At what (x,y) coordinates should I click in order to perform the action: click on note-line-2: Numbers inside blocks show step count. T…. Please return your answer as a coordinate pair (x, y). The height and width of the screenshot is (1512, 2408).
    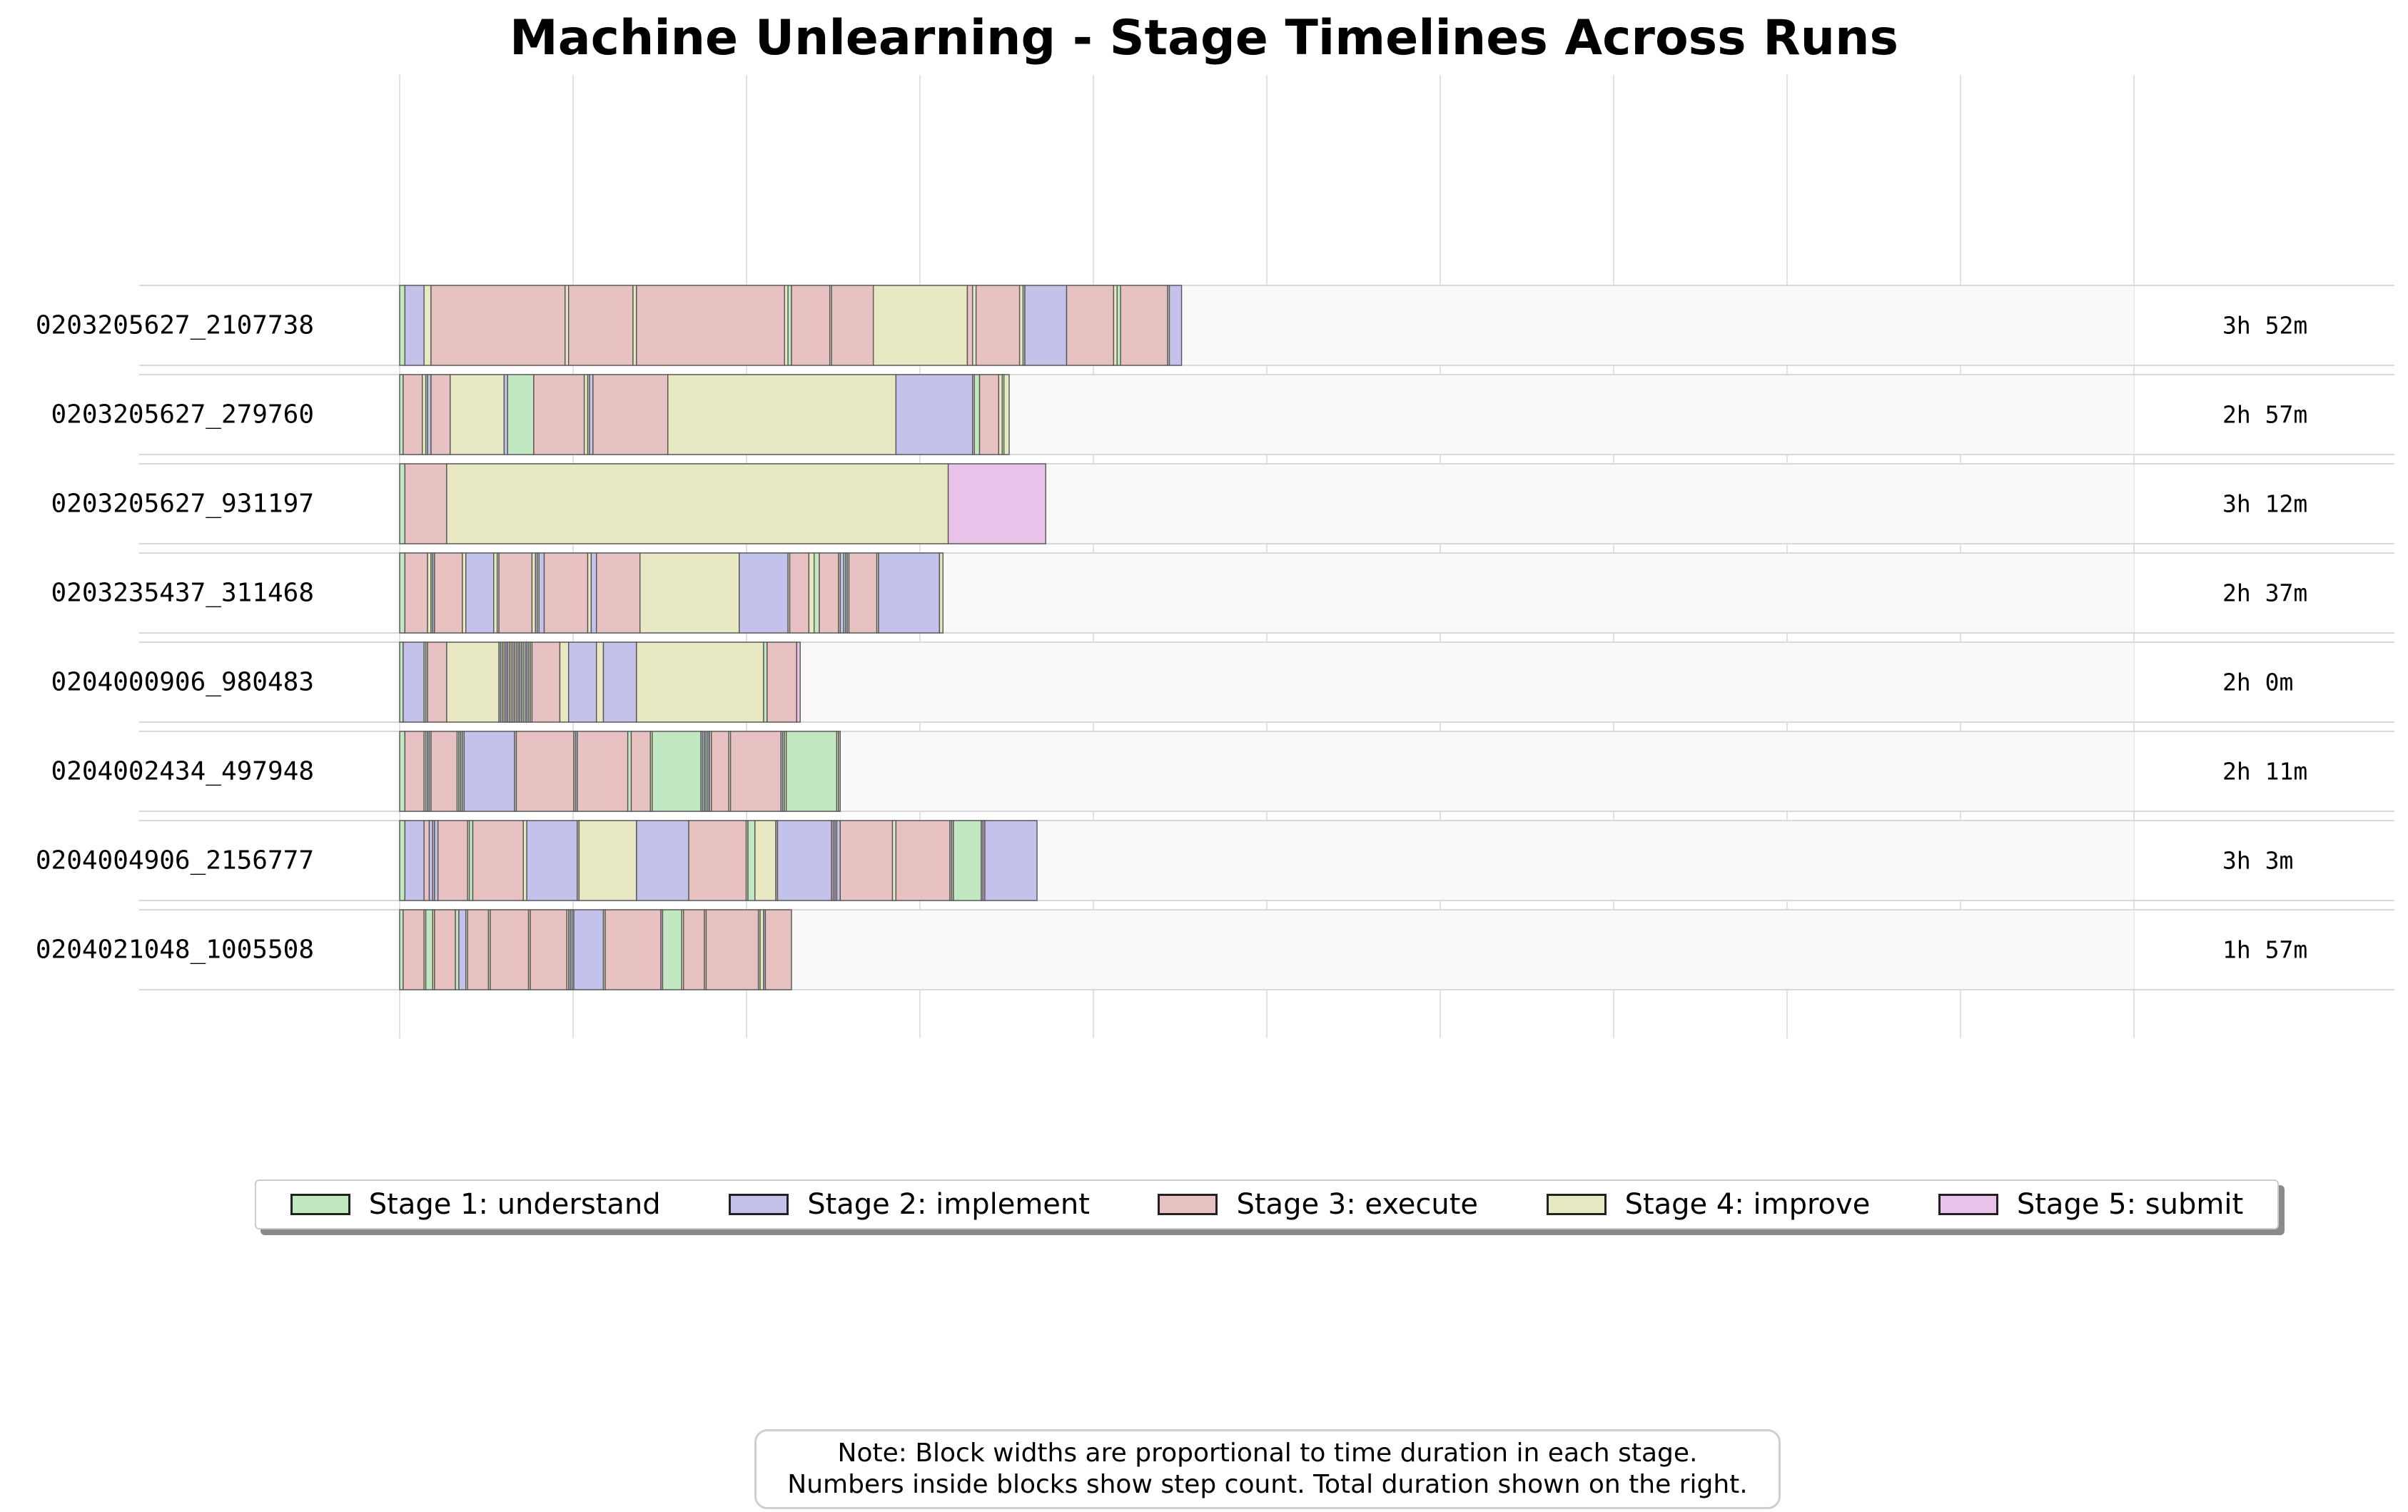
    Looking at the image, I should click on (1268, 1485).